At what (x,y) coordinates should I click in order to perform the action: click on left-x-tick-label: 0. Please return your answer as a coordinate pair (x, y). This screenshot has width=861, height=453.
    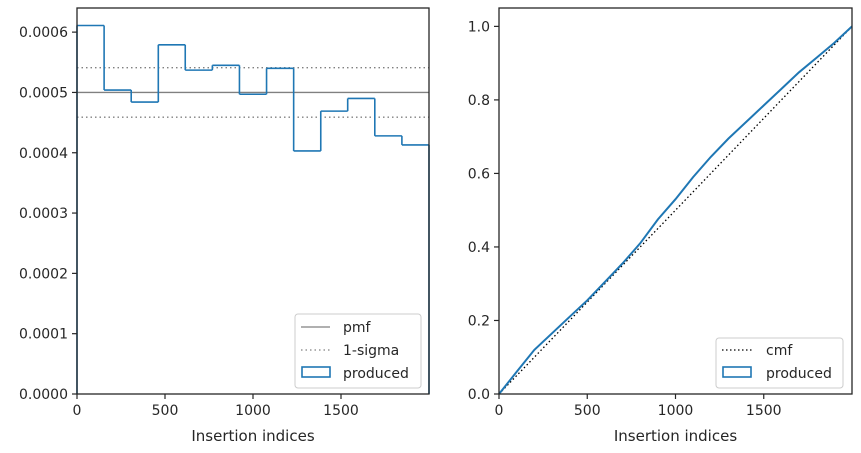
    Looking at the image, I should click on (77, 411).